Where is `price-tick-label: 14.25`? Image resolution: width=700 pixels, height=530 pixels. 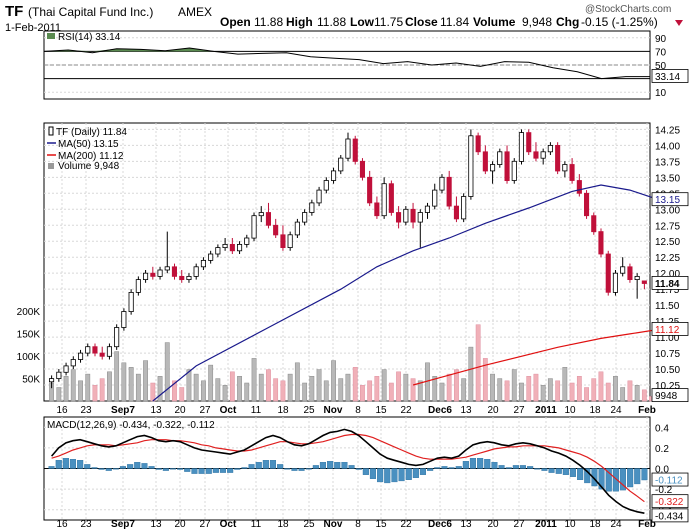
price-tick-label: 14.25 is located at coordinates (667, 130).